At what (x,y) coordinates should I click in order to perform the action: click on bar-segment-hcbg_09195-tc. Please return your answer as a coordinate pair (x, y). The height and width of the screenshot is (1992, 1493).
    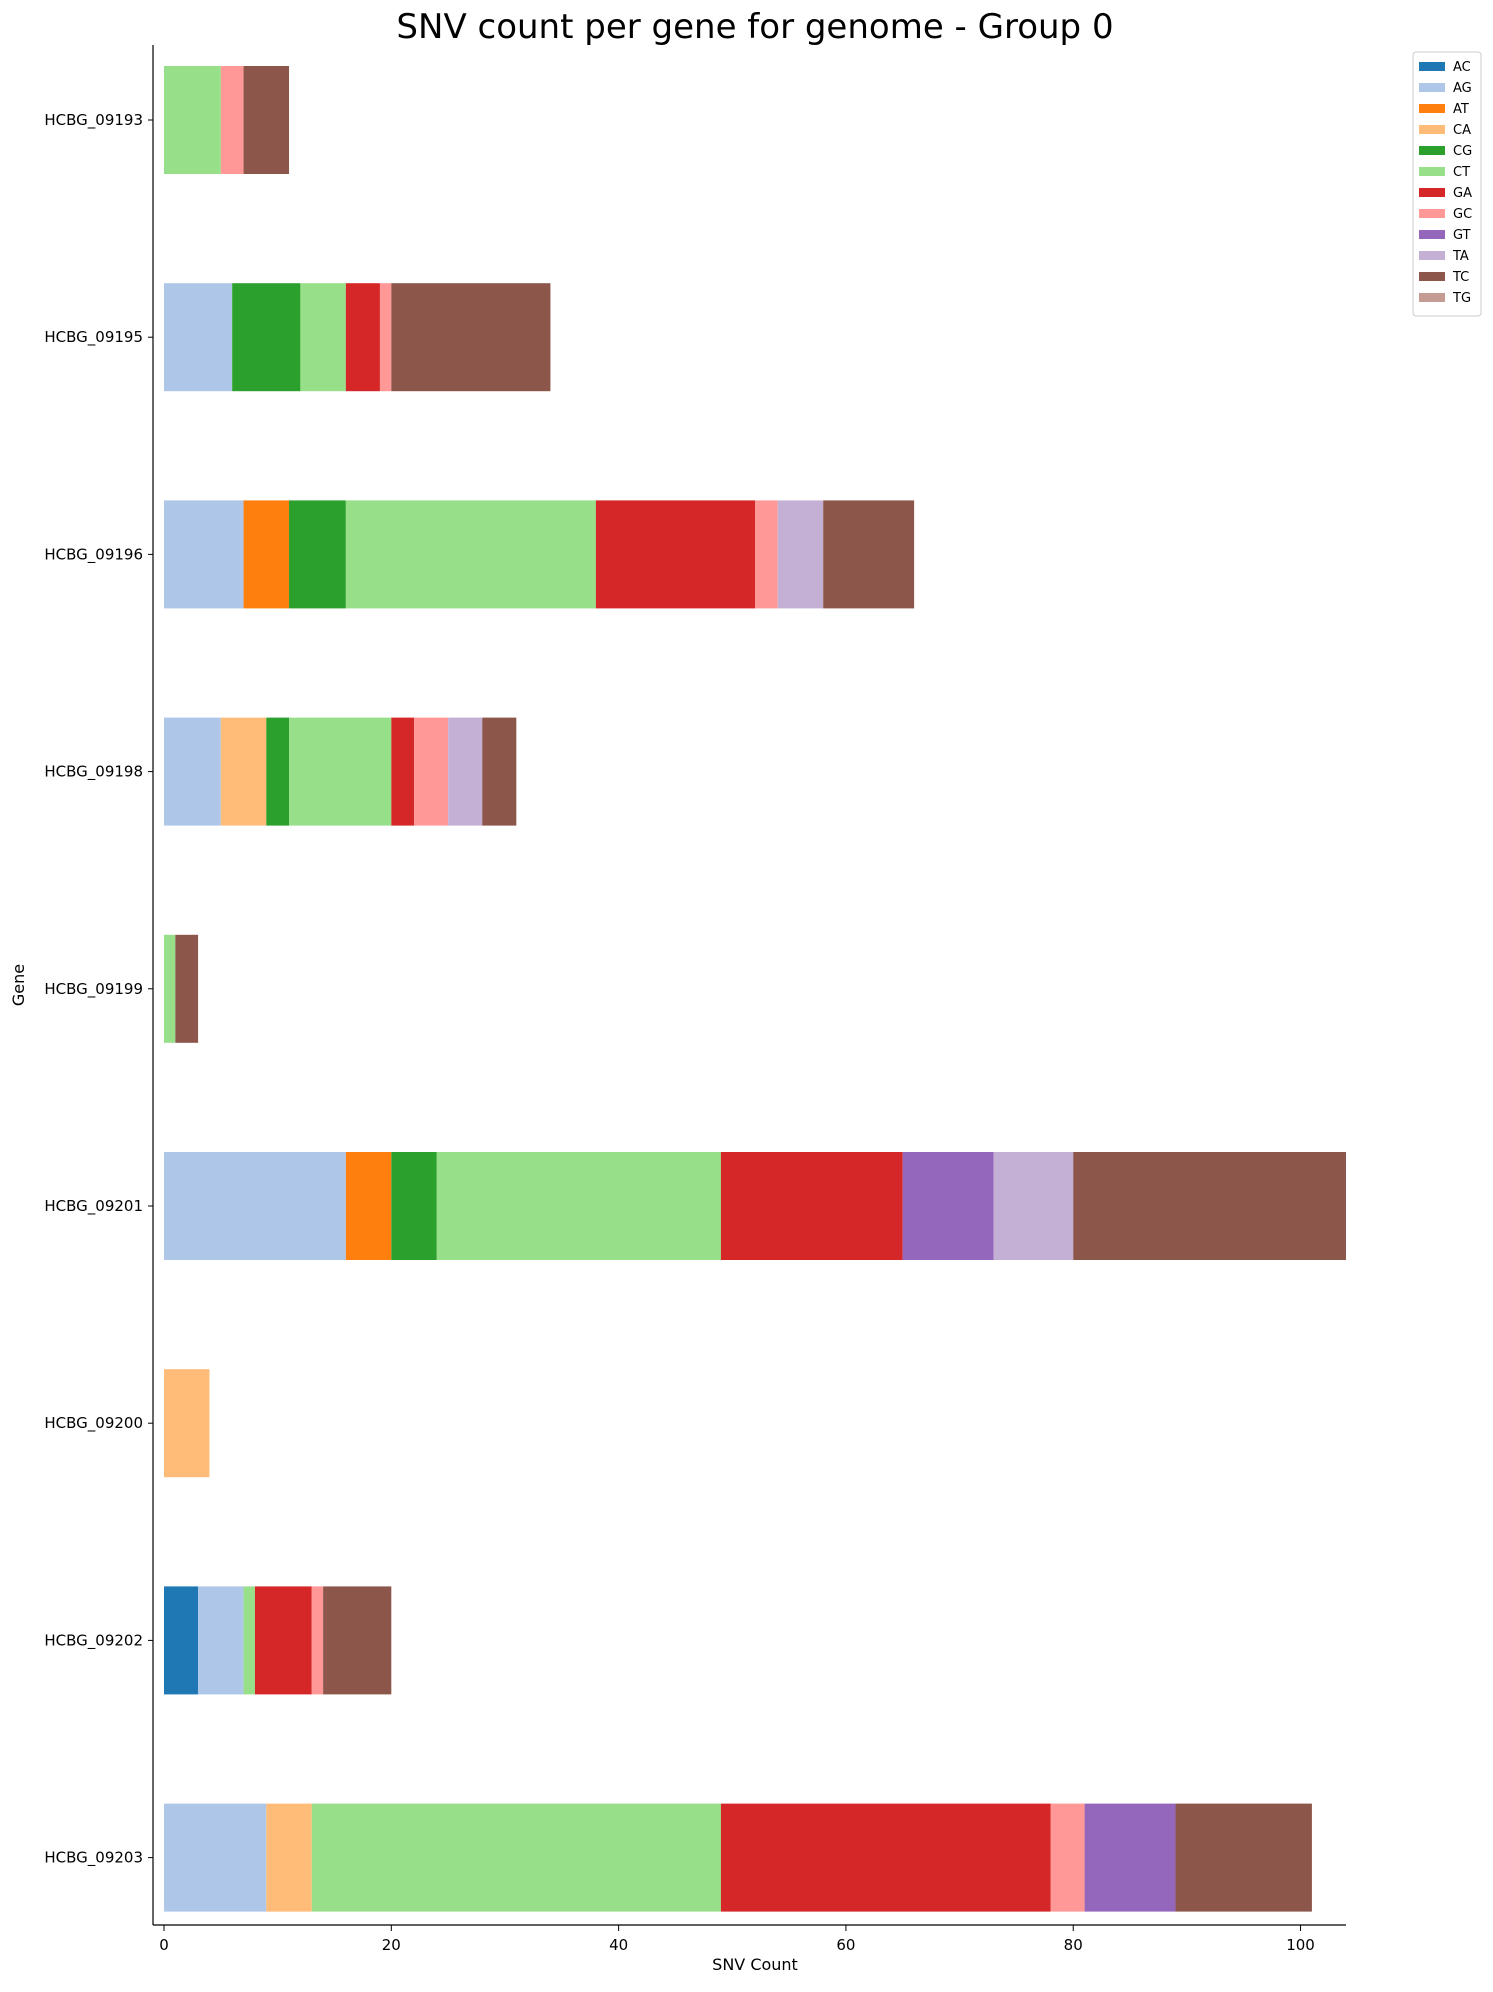
    Looking at the image, I should click on (471, 337).